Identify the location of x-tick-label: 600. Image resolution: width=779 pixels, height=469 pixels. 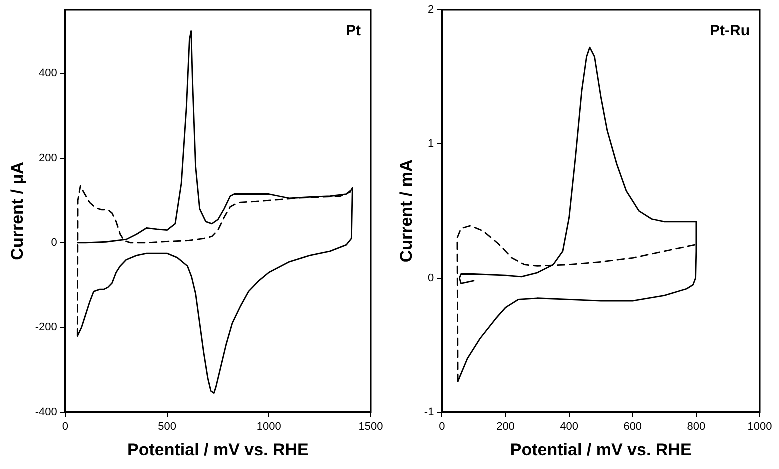
(633, 427).